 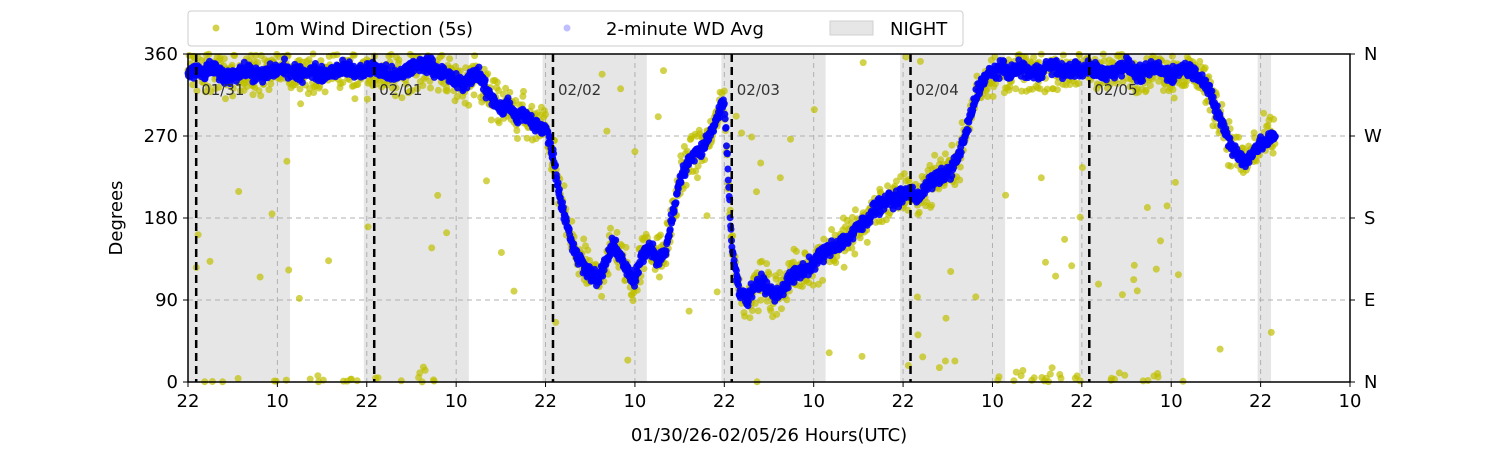 I want to click on legend-box, so click(x=575, y=28).